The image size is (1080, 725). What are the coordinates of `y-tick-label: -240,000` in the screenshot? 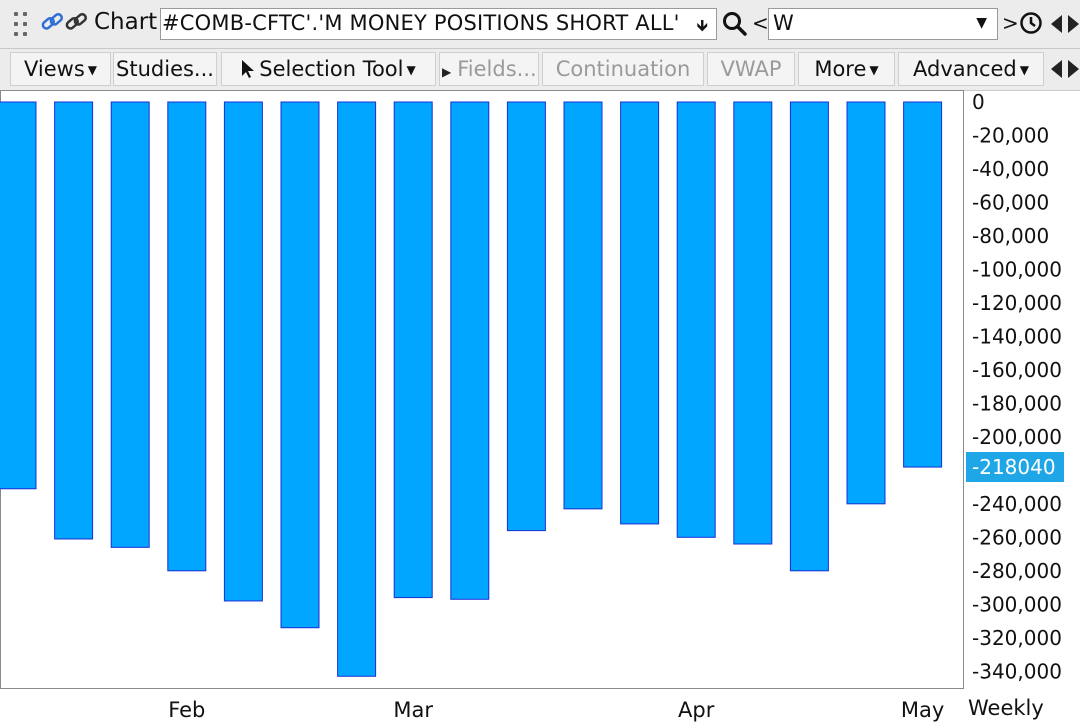 It's located at (1017, 504).